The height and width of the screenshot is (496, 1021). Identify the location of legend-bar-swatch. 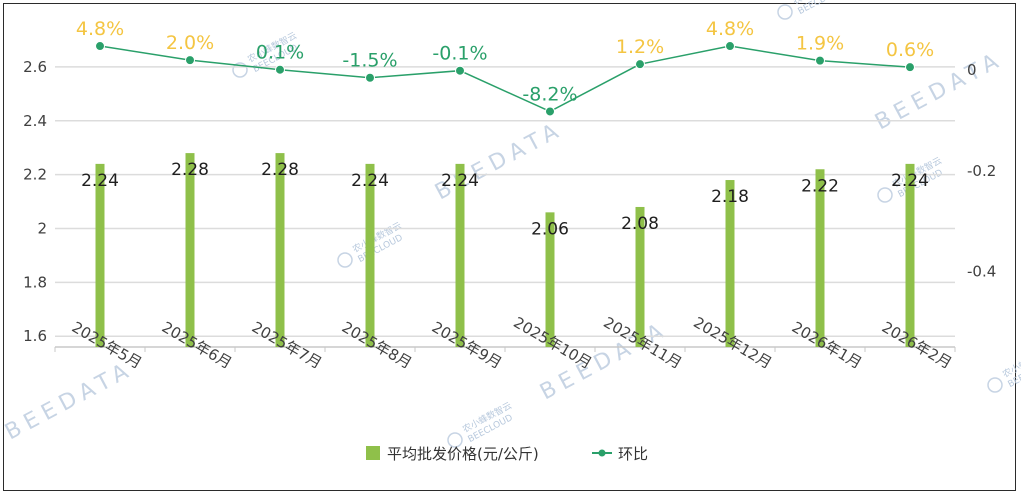
(373, 453).